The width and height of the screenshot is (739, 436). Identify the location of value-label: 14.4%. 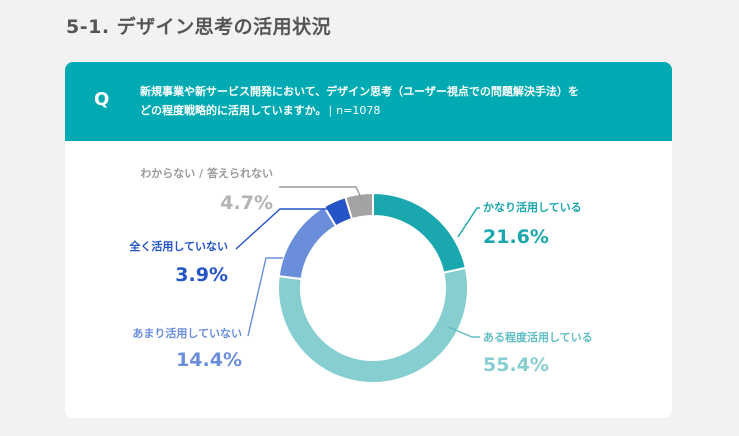
(209, 360).